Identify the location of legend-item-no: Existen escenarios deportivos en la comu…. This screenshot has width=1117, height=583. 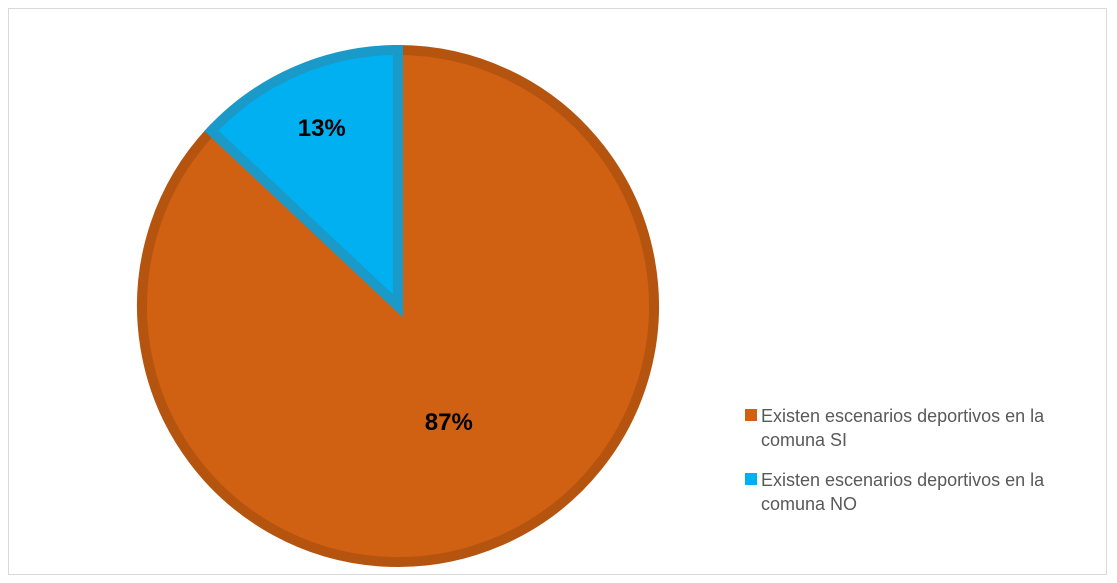
(925, 492).